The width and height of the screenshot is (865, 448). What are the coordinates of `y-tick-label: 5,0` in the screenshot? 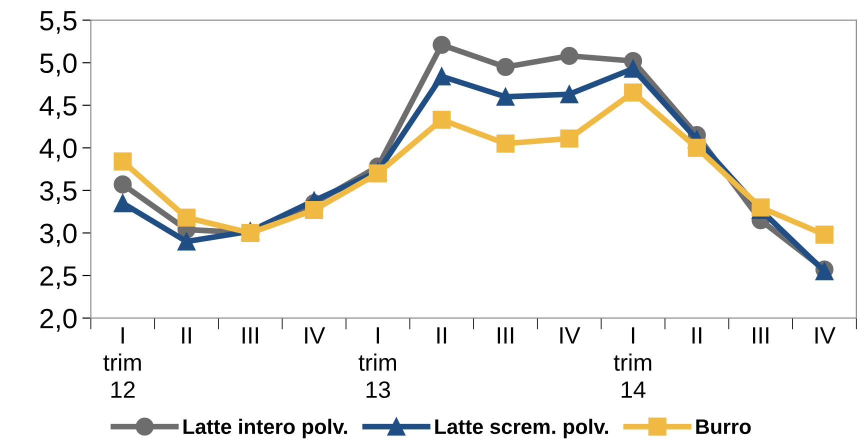 It's located at (58, 64).